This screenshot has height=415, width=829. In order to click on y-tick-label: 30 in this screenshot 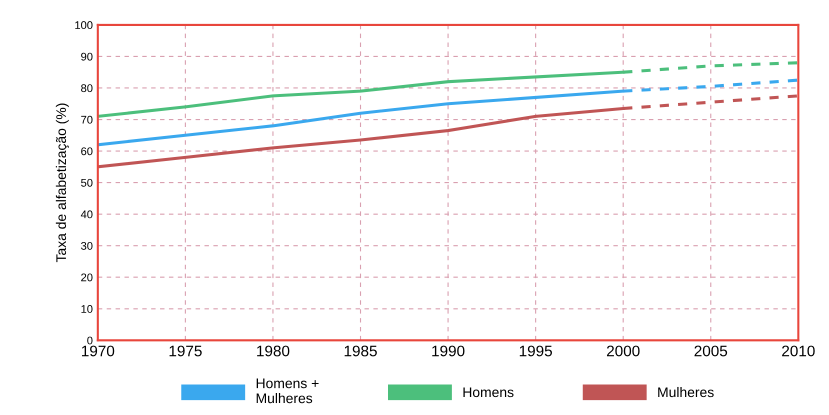, I will do `click(87, 246)`.